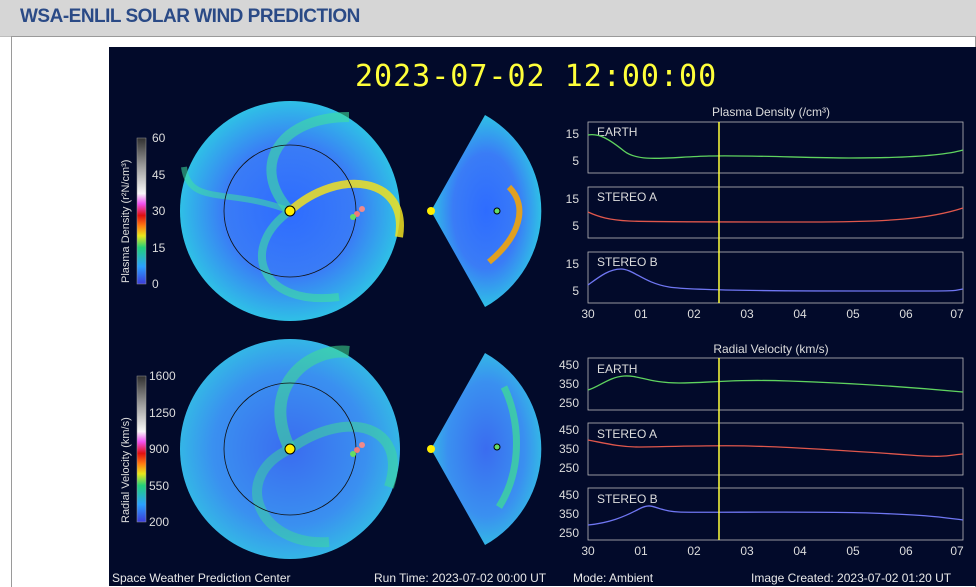 The width and height of the screenshot is (976, 587). I want to click on velocity-colorbar-tick: 1250, so click(162, 413).